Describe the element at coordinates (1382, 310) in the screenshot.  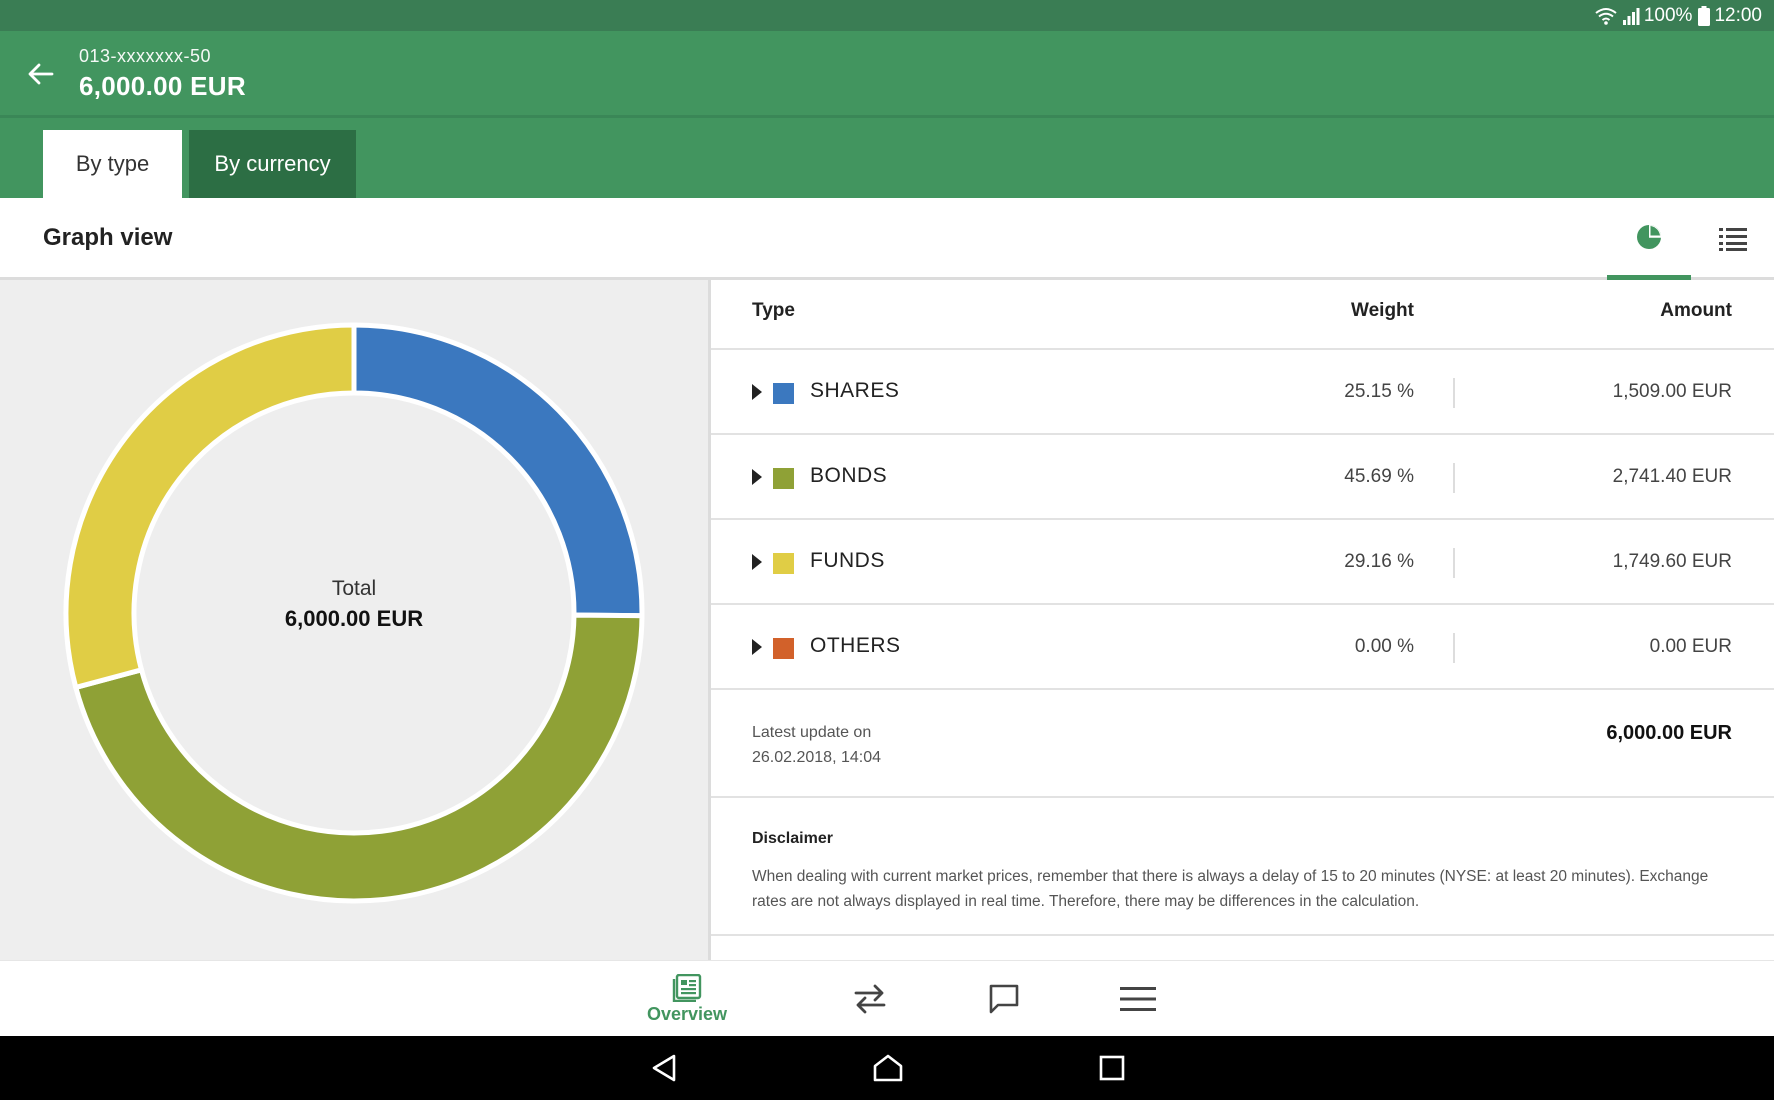
I see `header-weight: Weight` at that location.